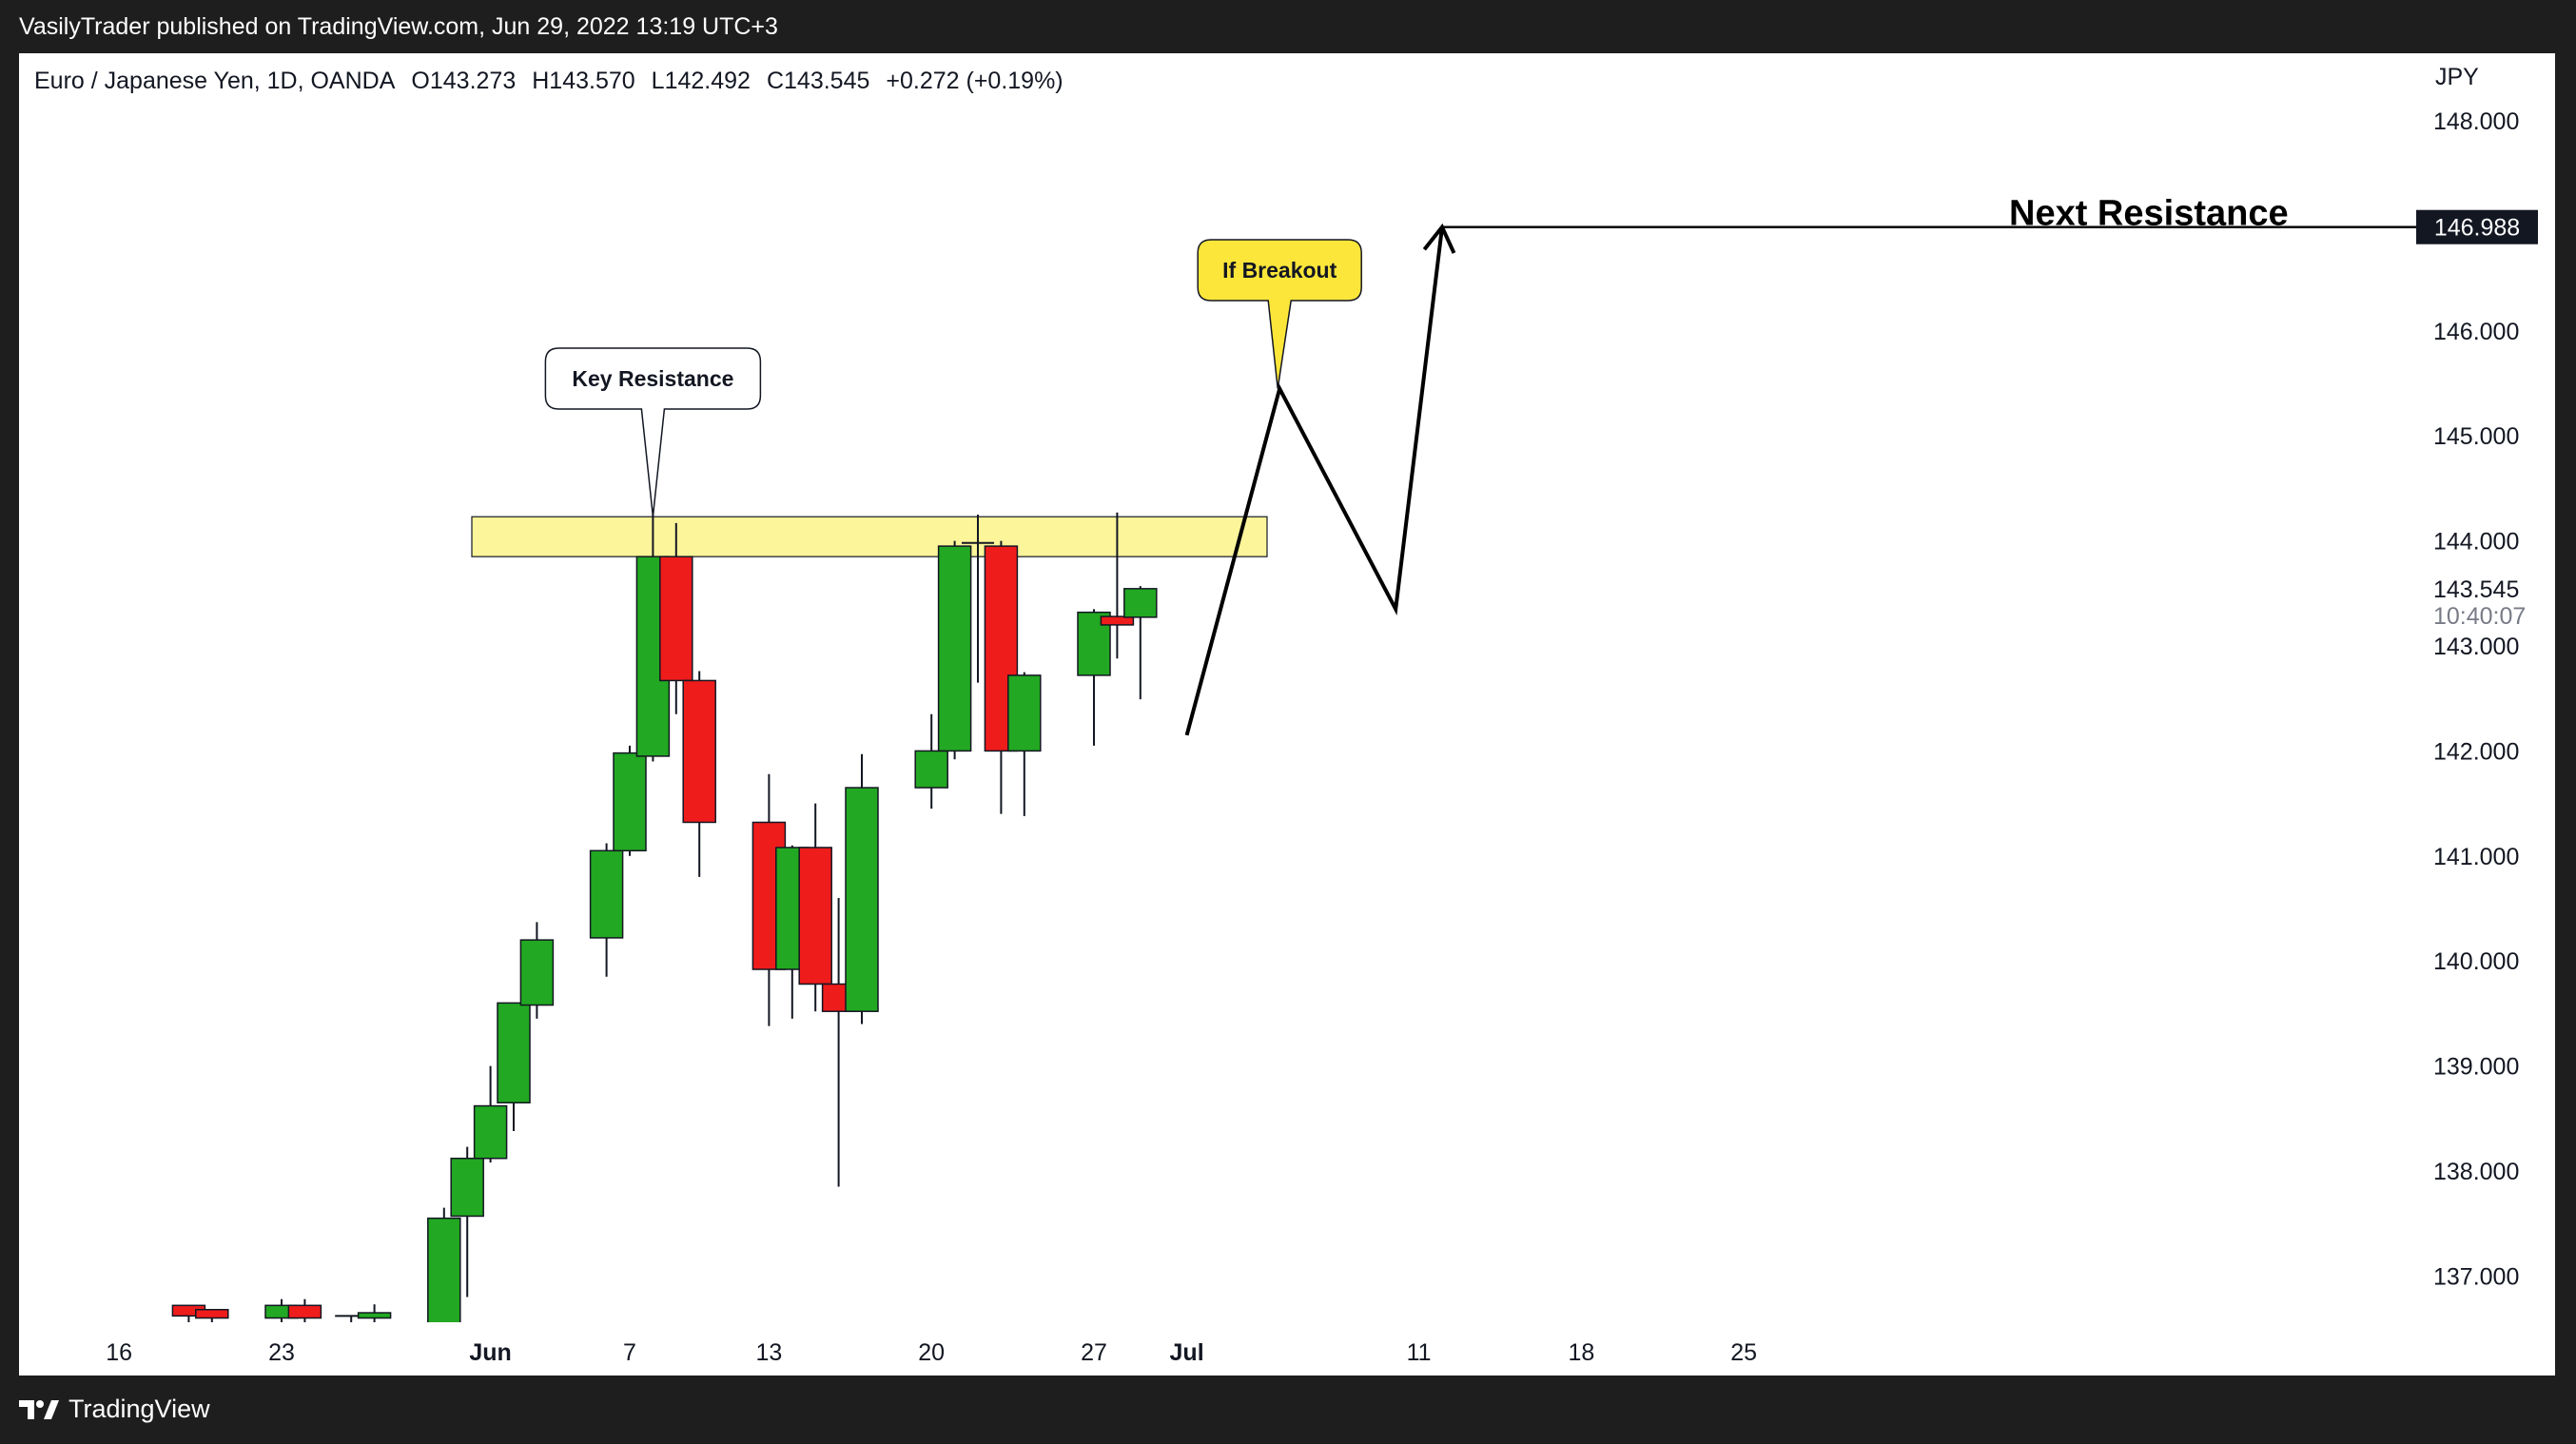 This screenshot has height=1444, width=2576. Describe the element at coordinates (119, 1352) in the screenshot. I see `x-tick-label: 16` at that location.